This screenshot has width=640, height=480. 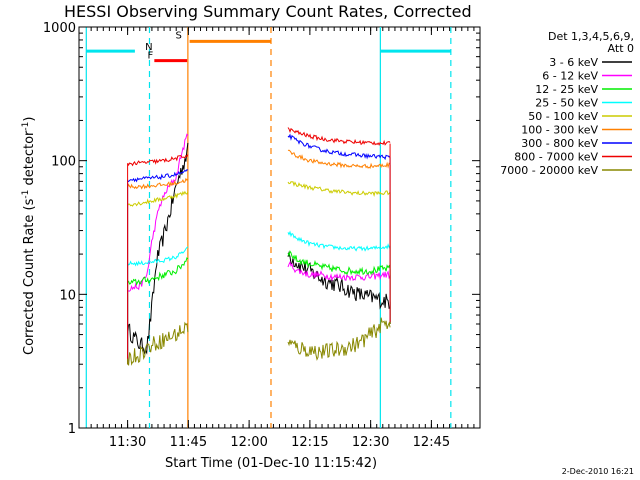 I want to click on legend-label: 3 - 6 keV, so click(x=573, y=62).